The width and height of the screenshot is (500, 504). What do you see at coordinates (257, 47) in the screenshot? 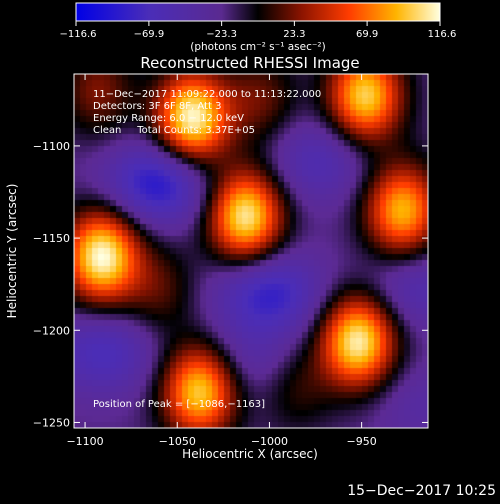
I see `colorbar-units-label: (photons cm⁻² s⁻¹ asec⁻²)` at bounding box center [257, 47].